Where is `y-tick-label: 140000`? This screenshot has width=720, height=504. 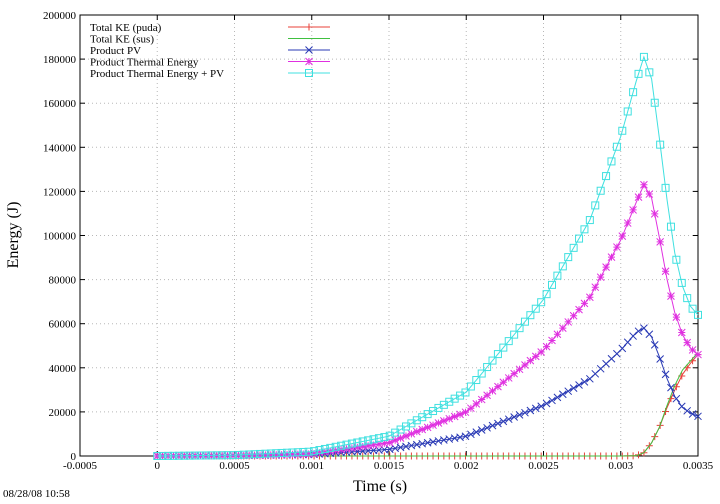 y-tick-label: 140000 is located at coordinates (60, 148).